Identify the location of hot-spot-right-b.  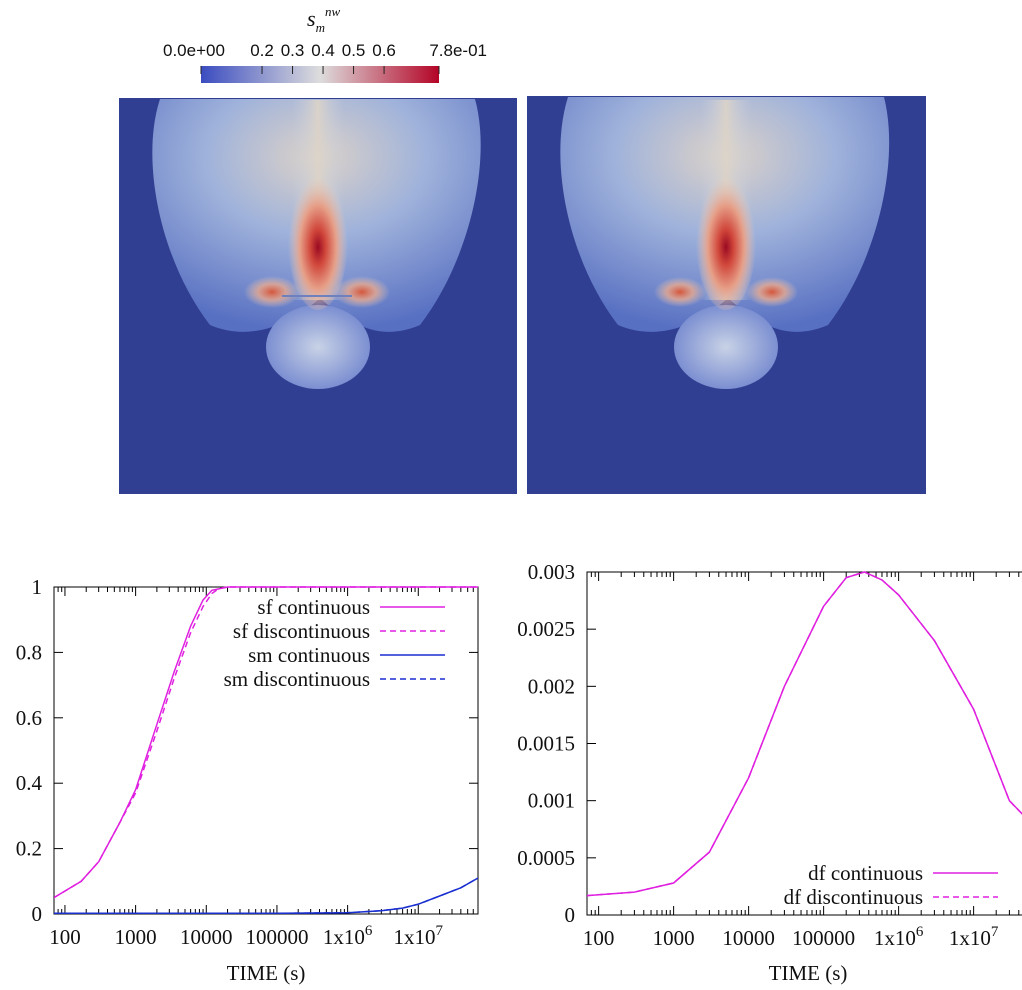
(772, 292).